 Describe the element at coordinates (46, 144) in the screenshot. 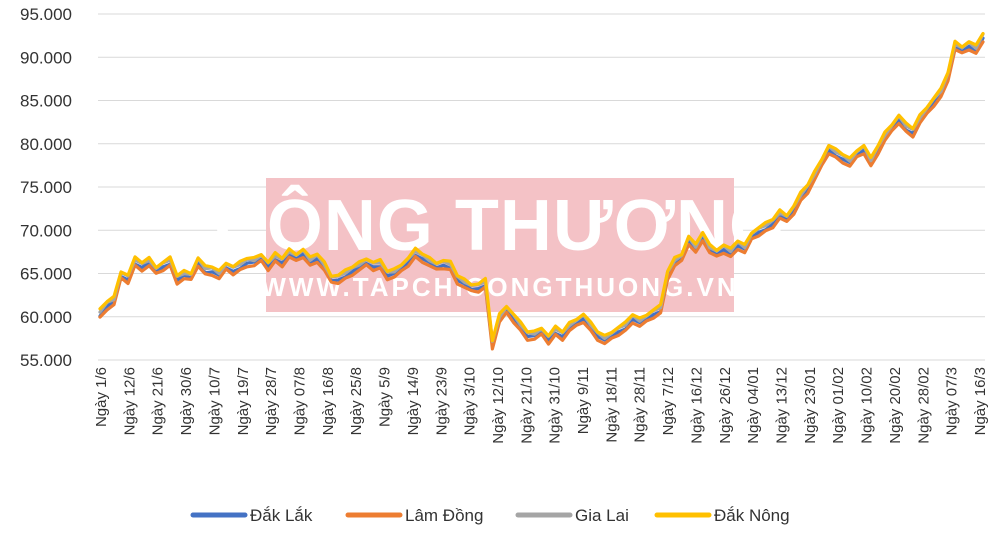

I see `y-tick-label: 80.000` at that location.